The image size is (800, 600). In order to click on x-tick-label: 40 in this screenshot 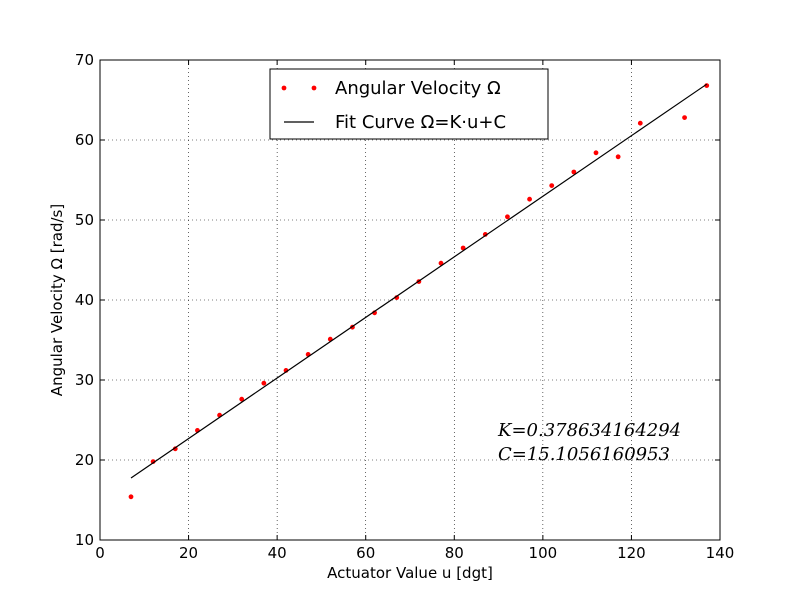, I will do `click(277, 553)`.